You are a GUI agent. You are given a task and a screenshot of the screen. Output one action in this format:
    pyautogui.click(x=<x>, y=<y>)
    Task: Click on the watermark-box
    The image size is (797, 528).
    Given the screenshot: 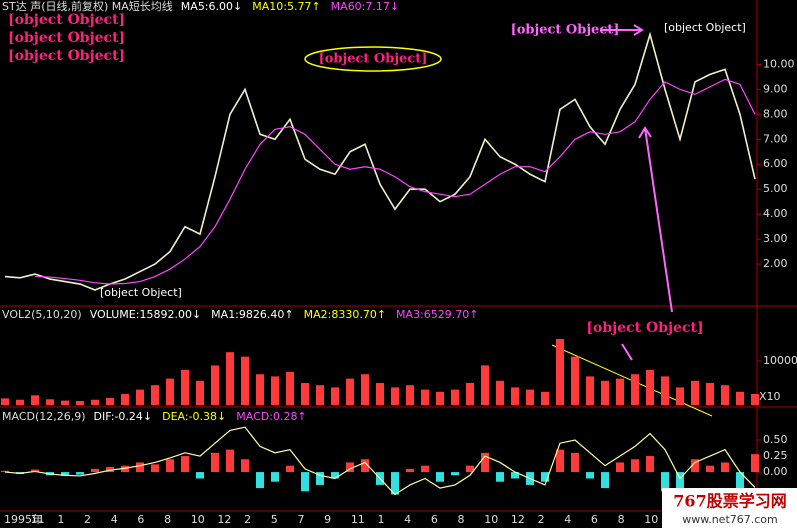 What is the action you would take?
    pyautogui.click(x=729, y=508)
    